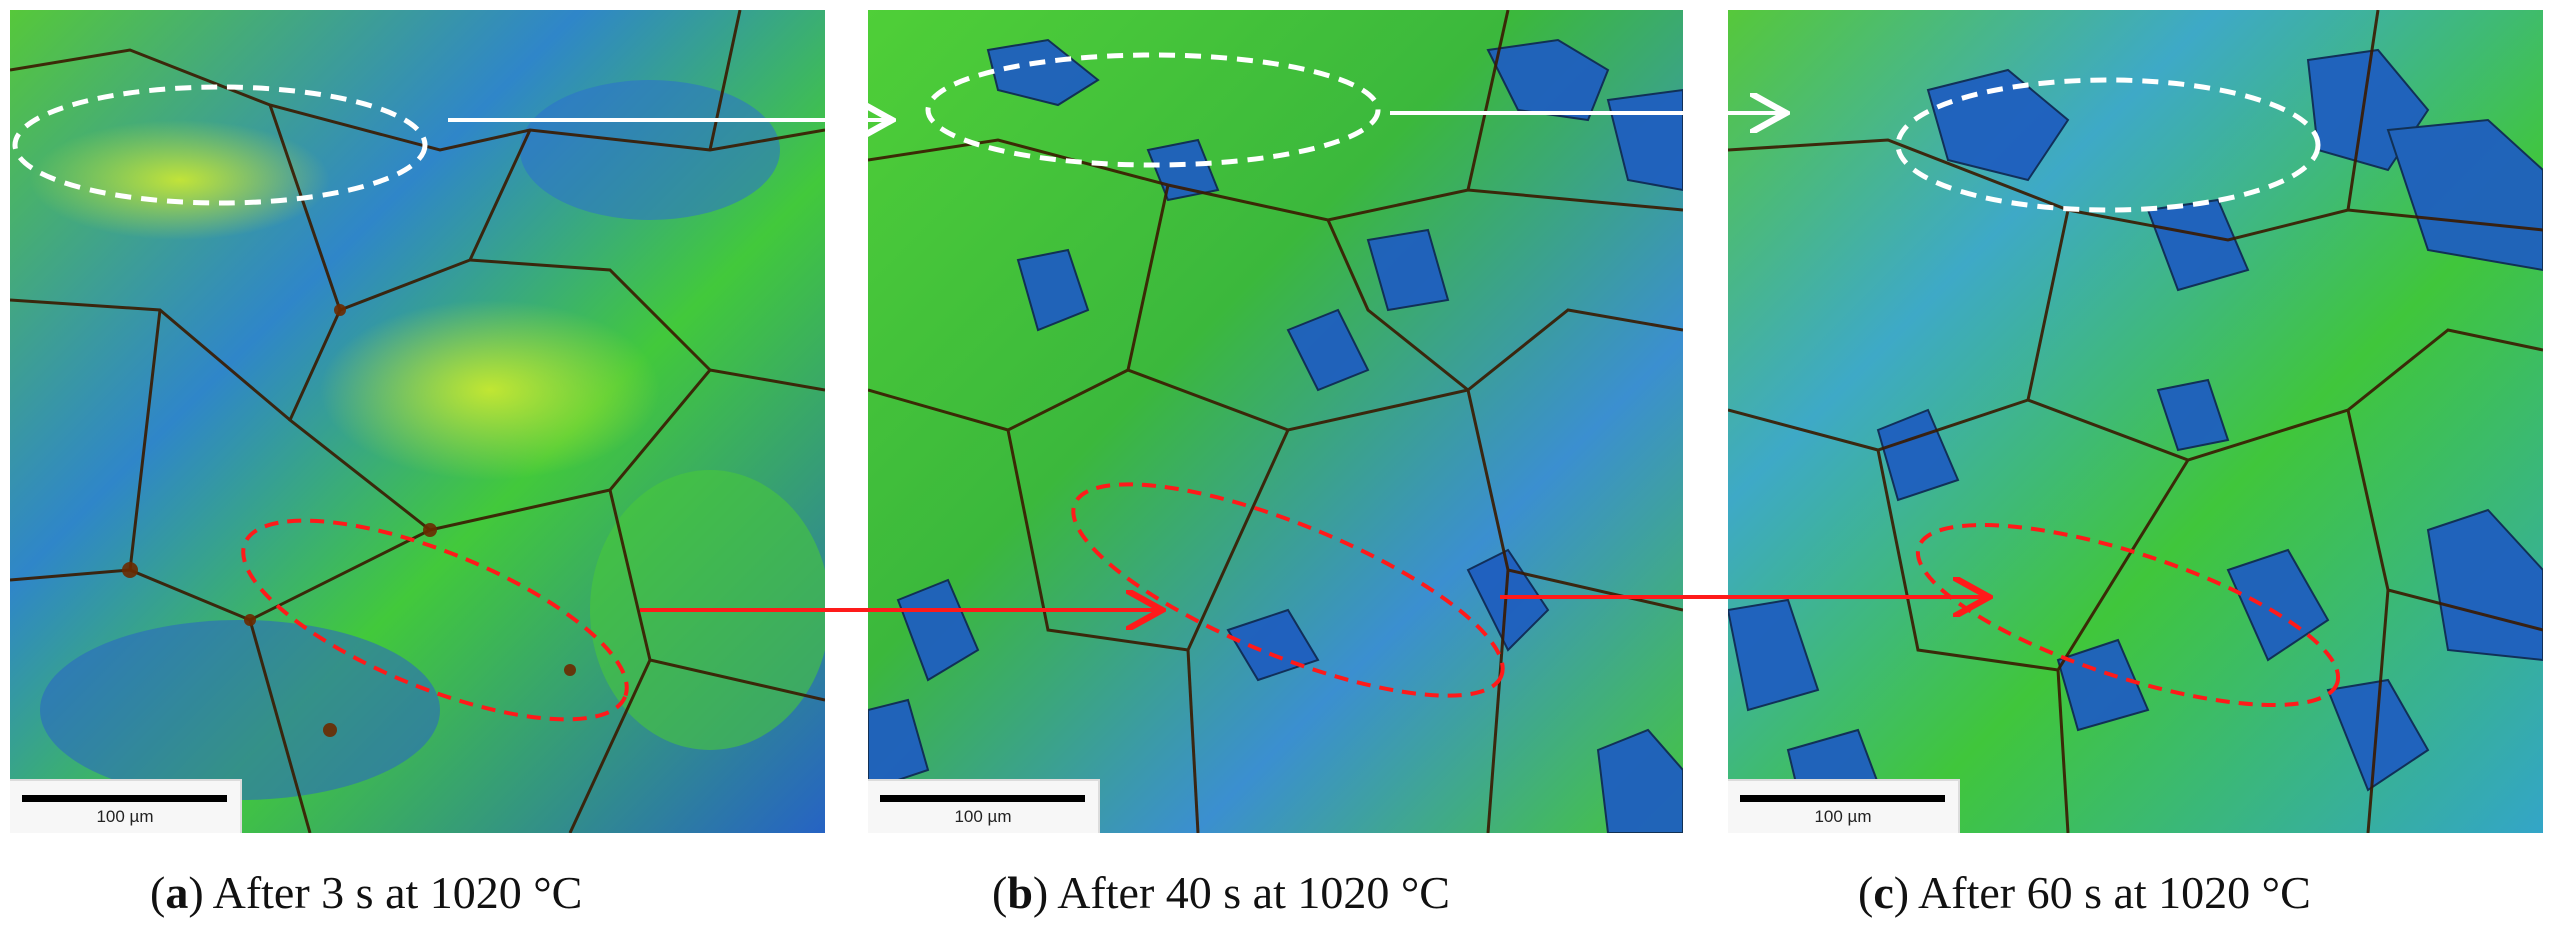 The image size is (2557, 939). What do you see at coordinates (1288, 590) in the screenshot?
I see `red-highlight-ellipse-b` at bounding box center [1288, 590].